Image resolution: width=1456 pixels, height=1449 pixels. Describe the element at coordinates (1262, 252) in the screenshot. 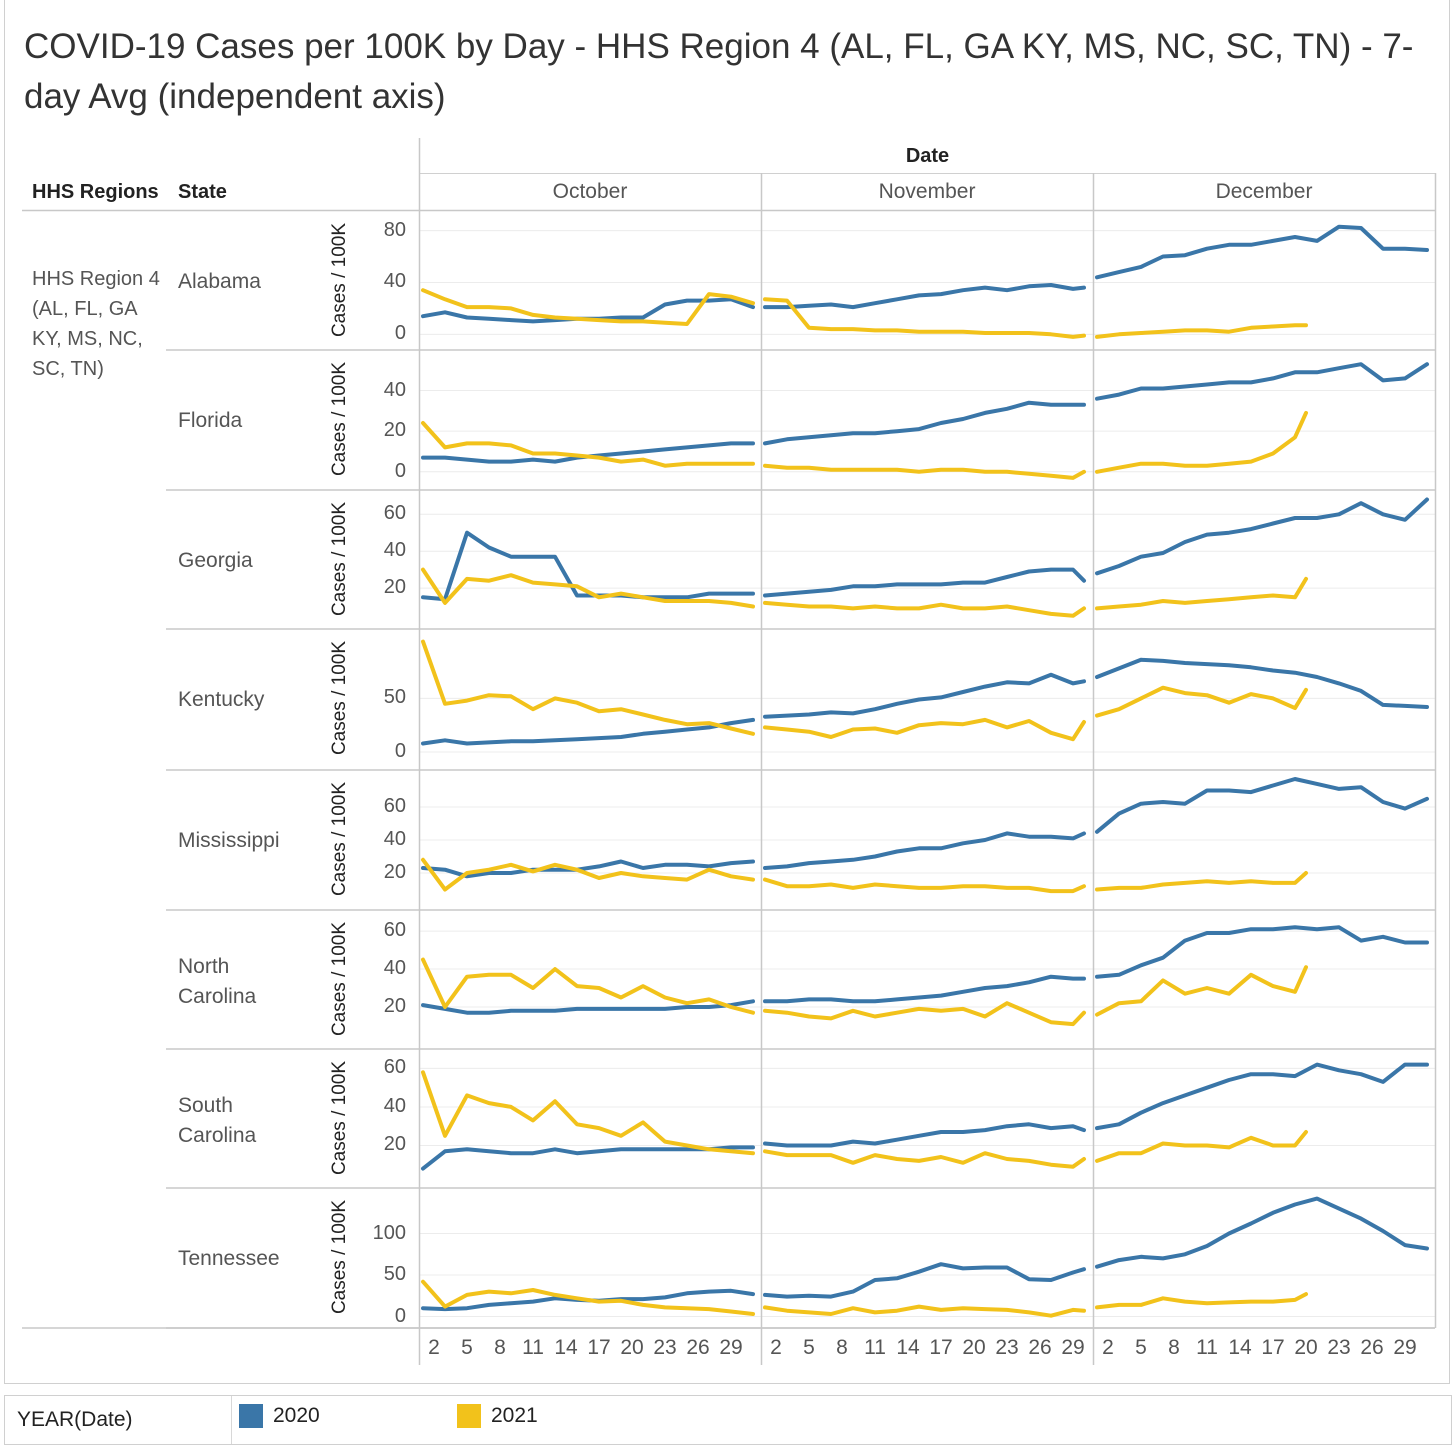

I see `series-line-alabama-2020-december` at that location.